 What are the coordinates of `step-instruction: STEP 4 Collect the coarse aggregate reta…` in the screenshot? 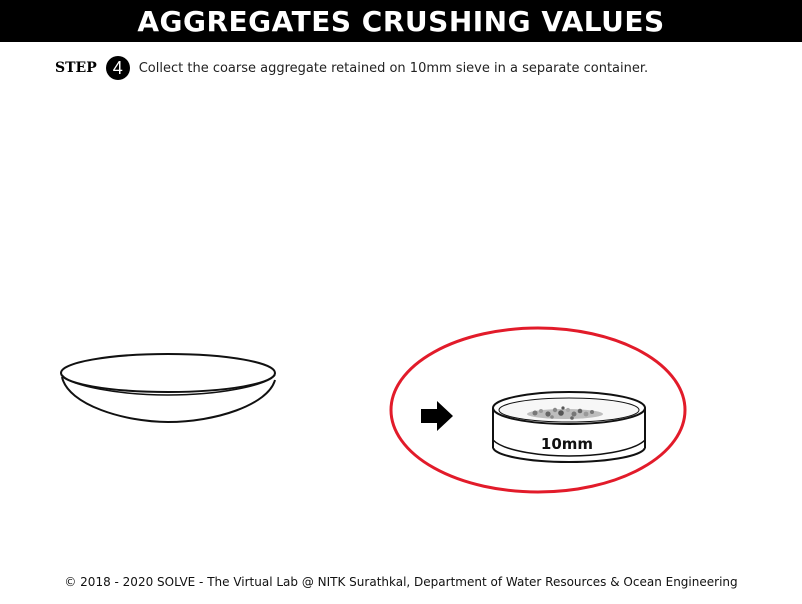 It's located at (351, 68).